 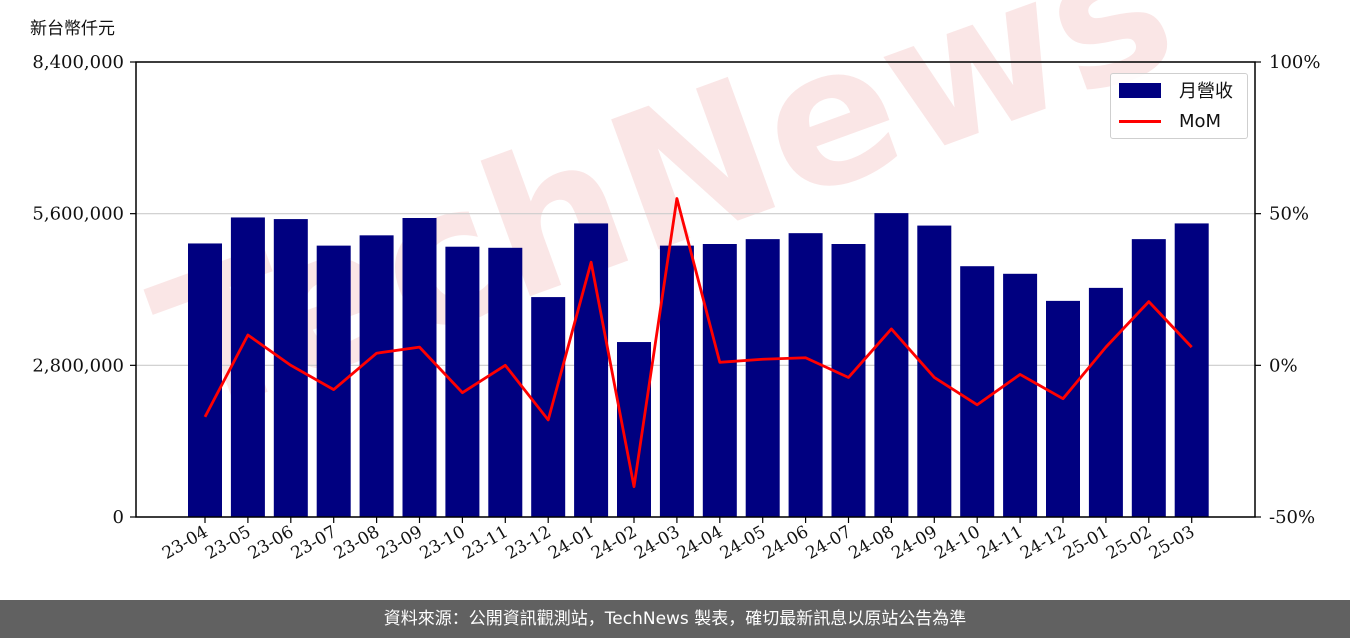 What do you see at coordinates (400, 543) in the screenshot?
I see `x-tick-label: 23-09` at bounding box center [400, 543].